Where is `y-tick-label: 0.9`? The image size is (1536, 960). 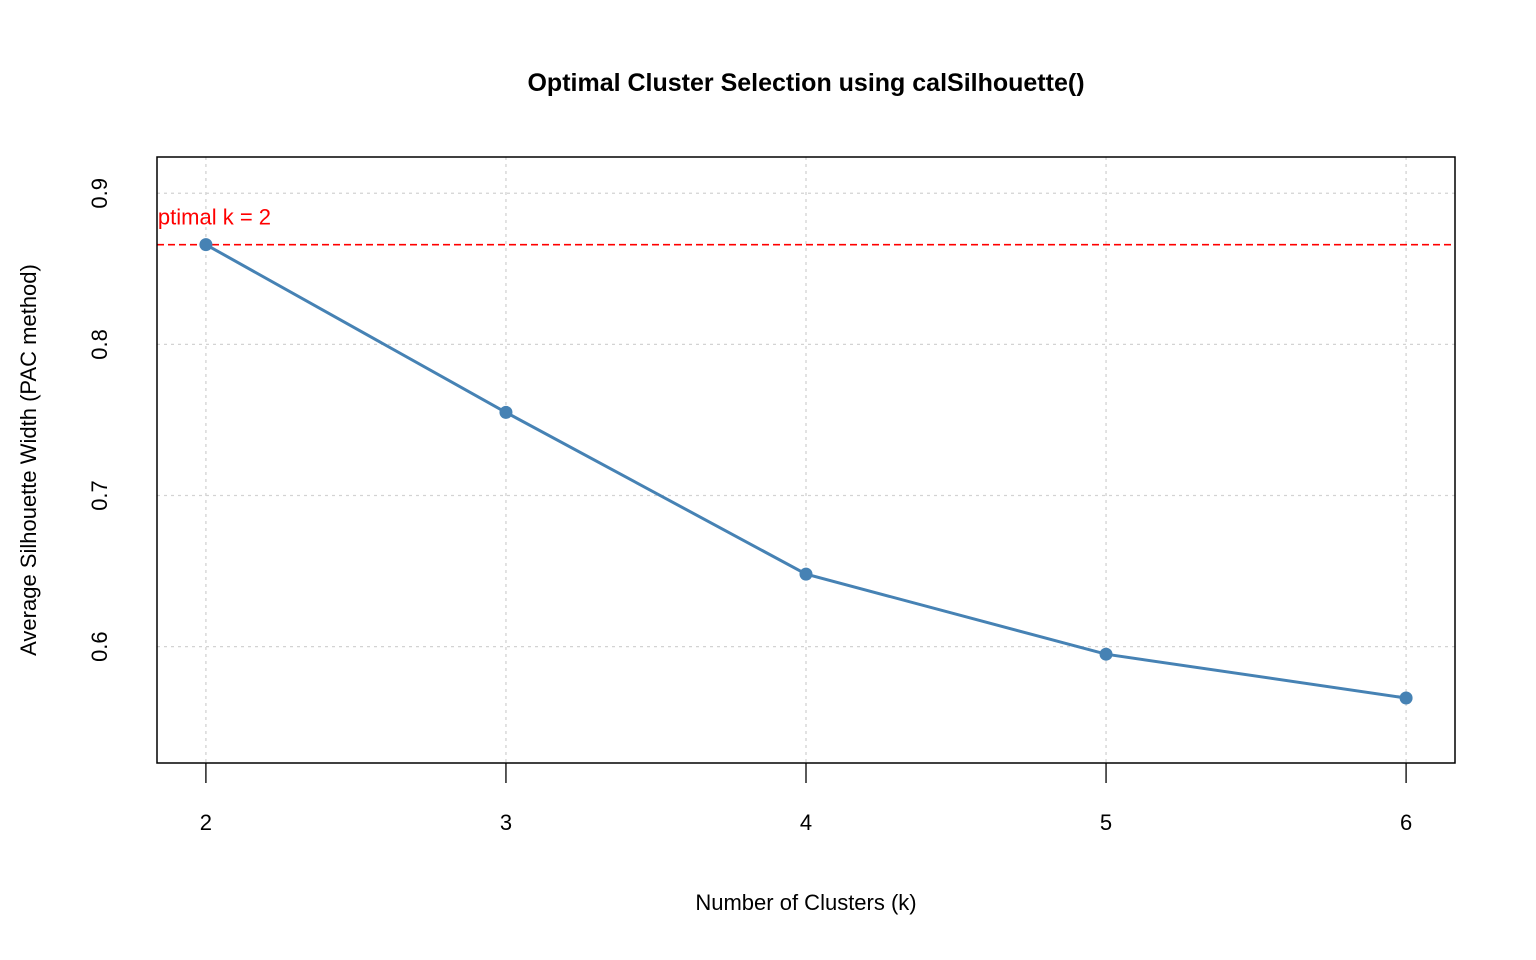 y-tick-label: 0.9 is located at coordinates (99, 193).